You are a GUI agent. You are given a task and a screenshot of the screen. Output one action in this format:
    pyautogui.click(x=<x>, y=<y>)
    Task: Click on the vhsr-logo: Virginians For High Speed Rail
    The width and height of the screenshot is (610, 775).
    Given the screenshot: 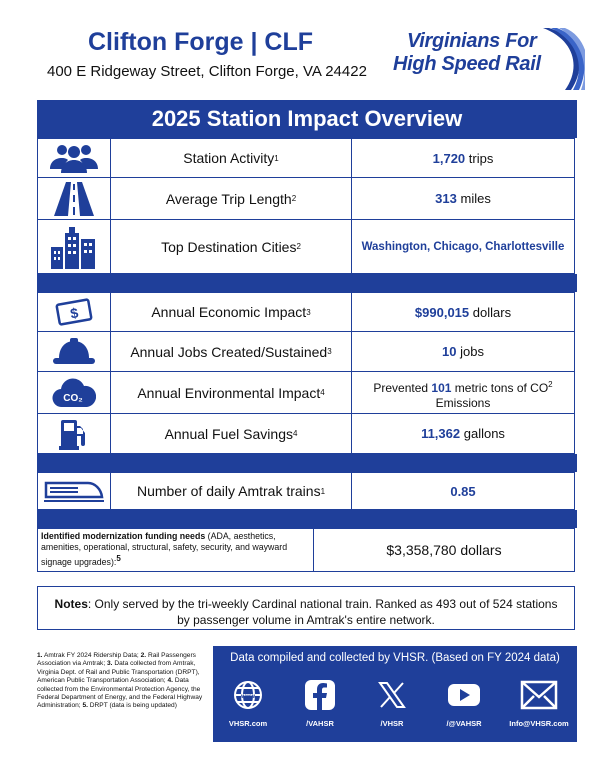 What is the action you would take?
    pyautogui.click(x=485, y=59)
    